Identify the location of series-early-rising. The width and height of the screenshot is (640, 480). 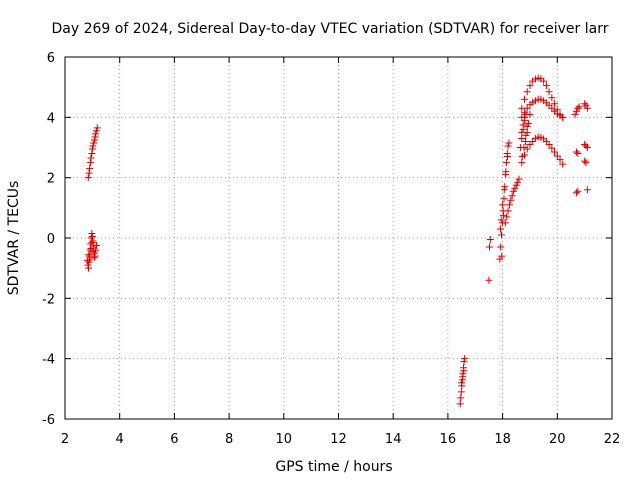
(92, 153).